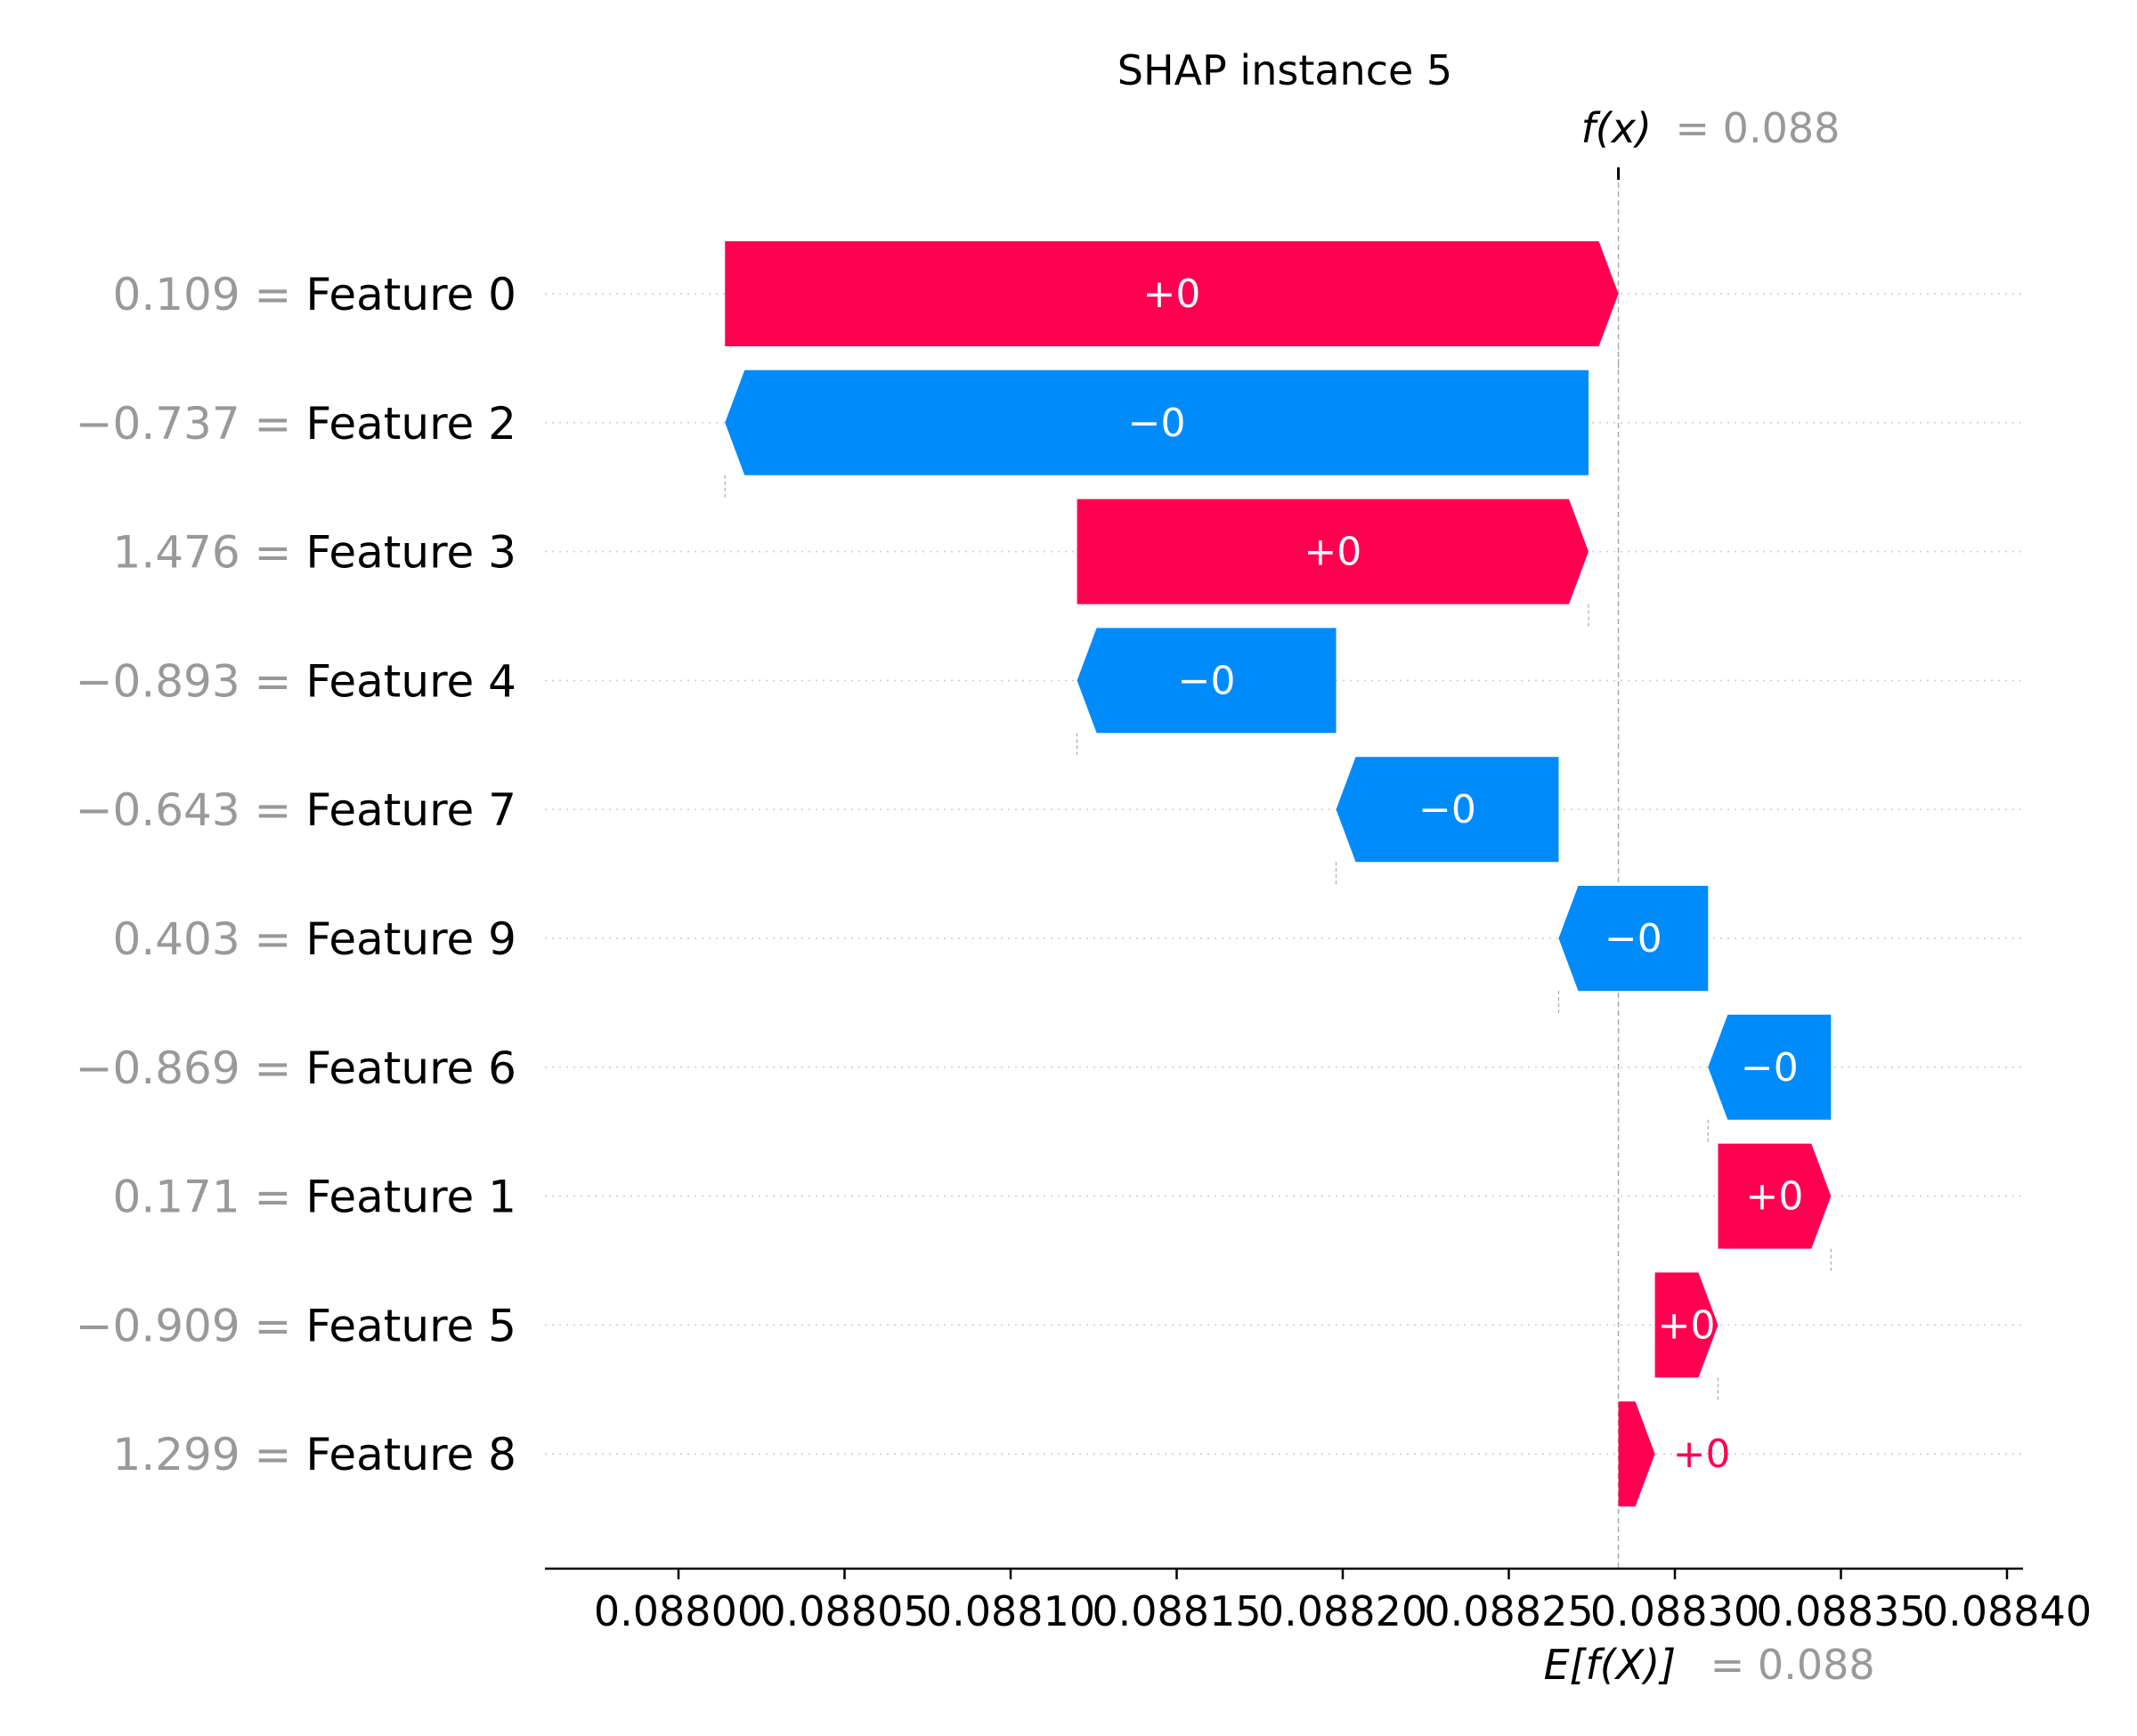  Describe the element at coordinates (410, 1454) in the screenshot. I see `feature-name: Feature 8` at that location.